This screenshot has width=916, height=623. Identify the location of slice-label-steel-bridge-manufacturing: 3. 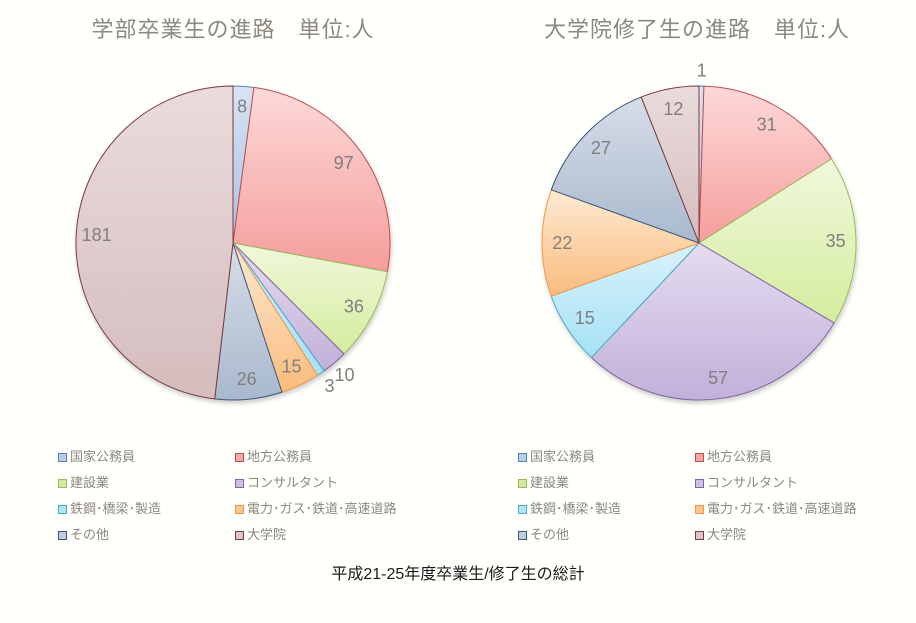
(329, 386).